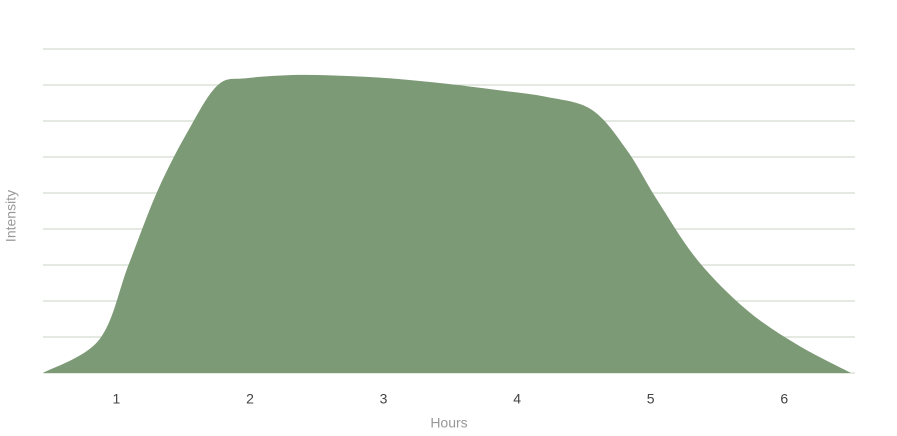 Image resolution: width=897 pixels, height=436 pixels. Describe the element at coordinates (651, 399) in the screenshot. I see `x-tick-label: 5` at that location.